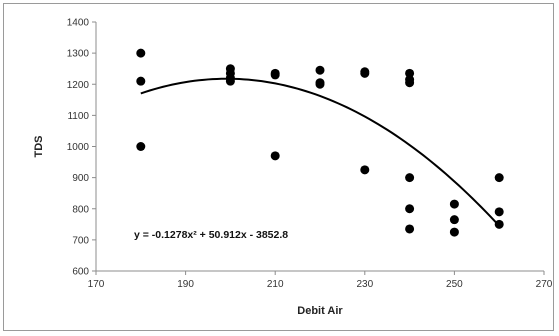 The width and height of the screenshot is (559, 336). I want to click on x-tick-label: 250, so click(454, 284).